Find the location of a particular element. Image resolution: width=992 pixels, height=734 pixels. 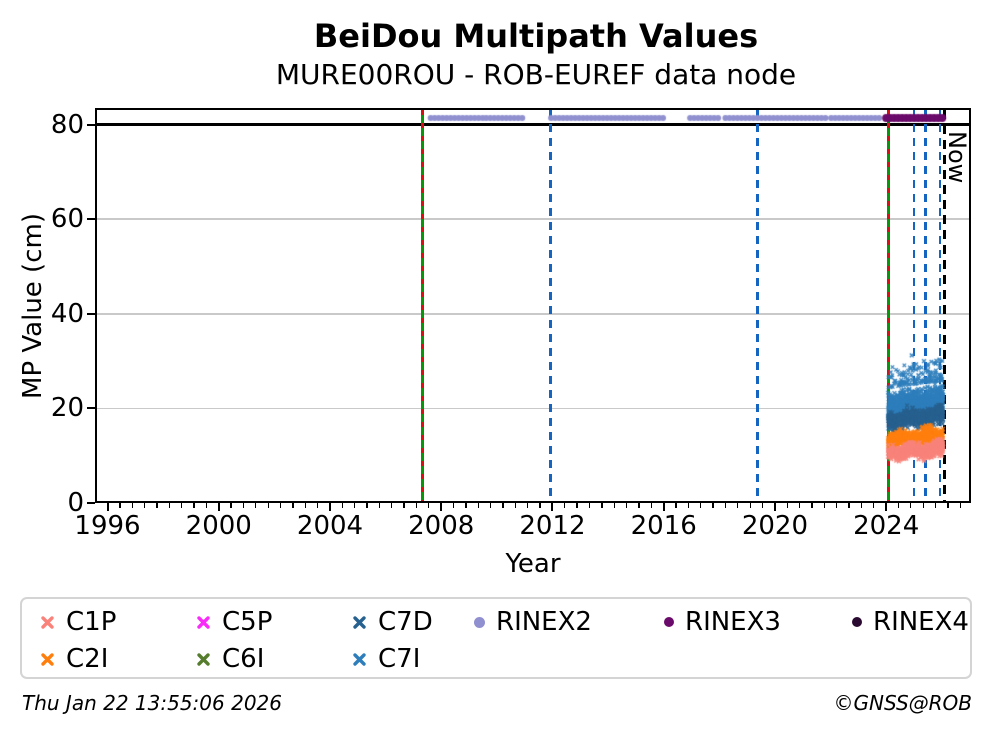

legend-item-RINEX3: RINEX3 is located at coordinates (722, 622).